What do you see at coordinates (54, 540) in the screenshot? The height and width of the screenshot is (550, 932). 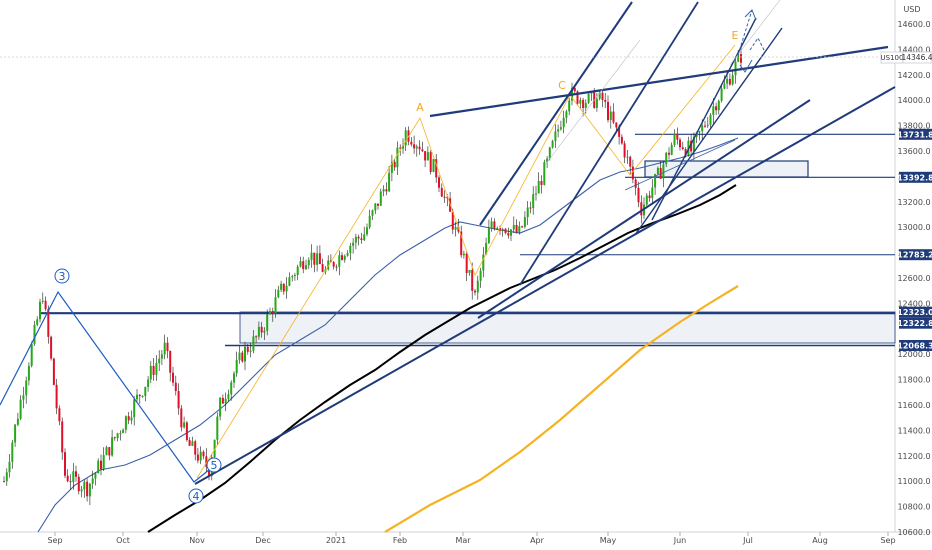 I see `x-tick-label: Sep` at bounding box center [54, 540].